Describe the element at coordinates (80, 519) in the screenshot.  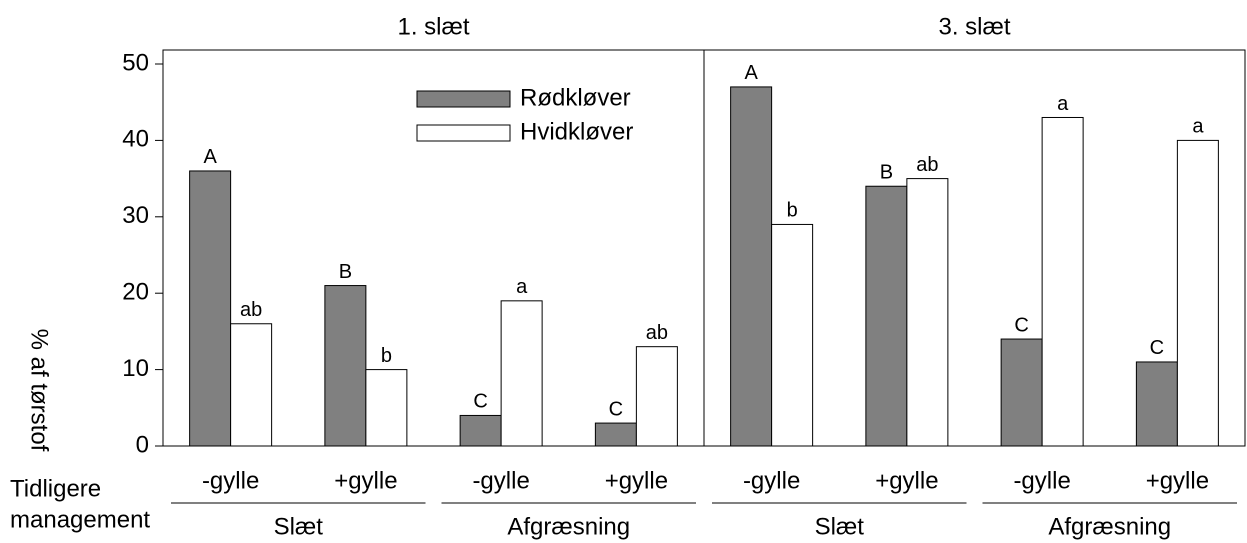
I see `row-label: management` at that location.